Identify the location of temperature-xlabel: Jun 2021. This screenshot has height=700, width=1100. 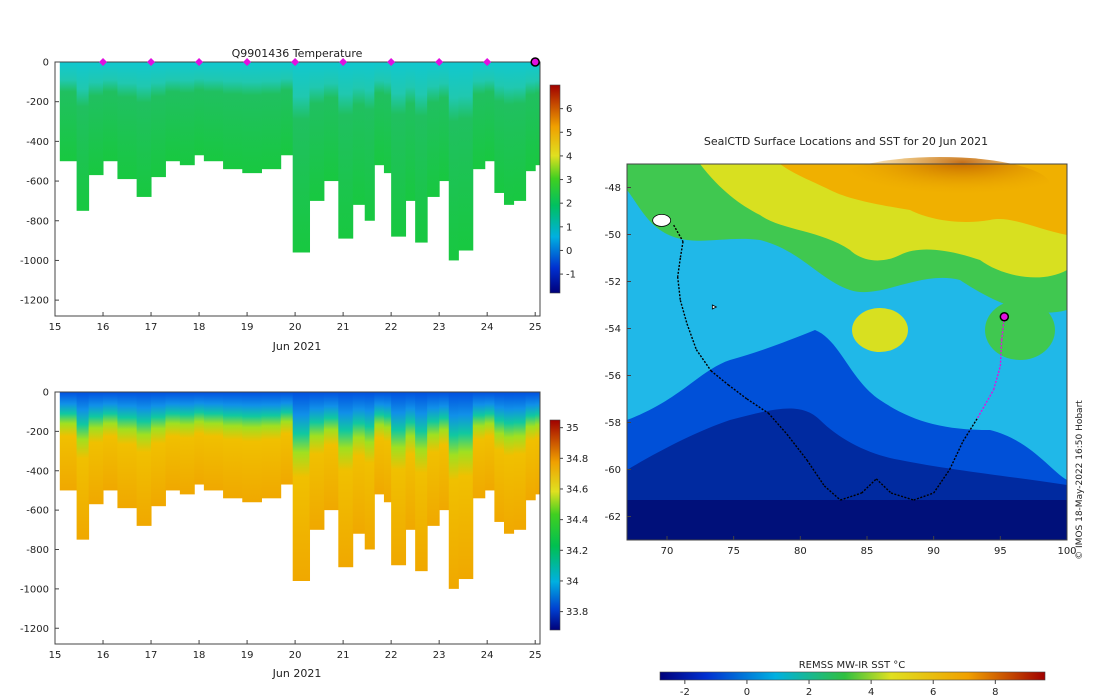
(297, 346).